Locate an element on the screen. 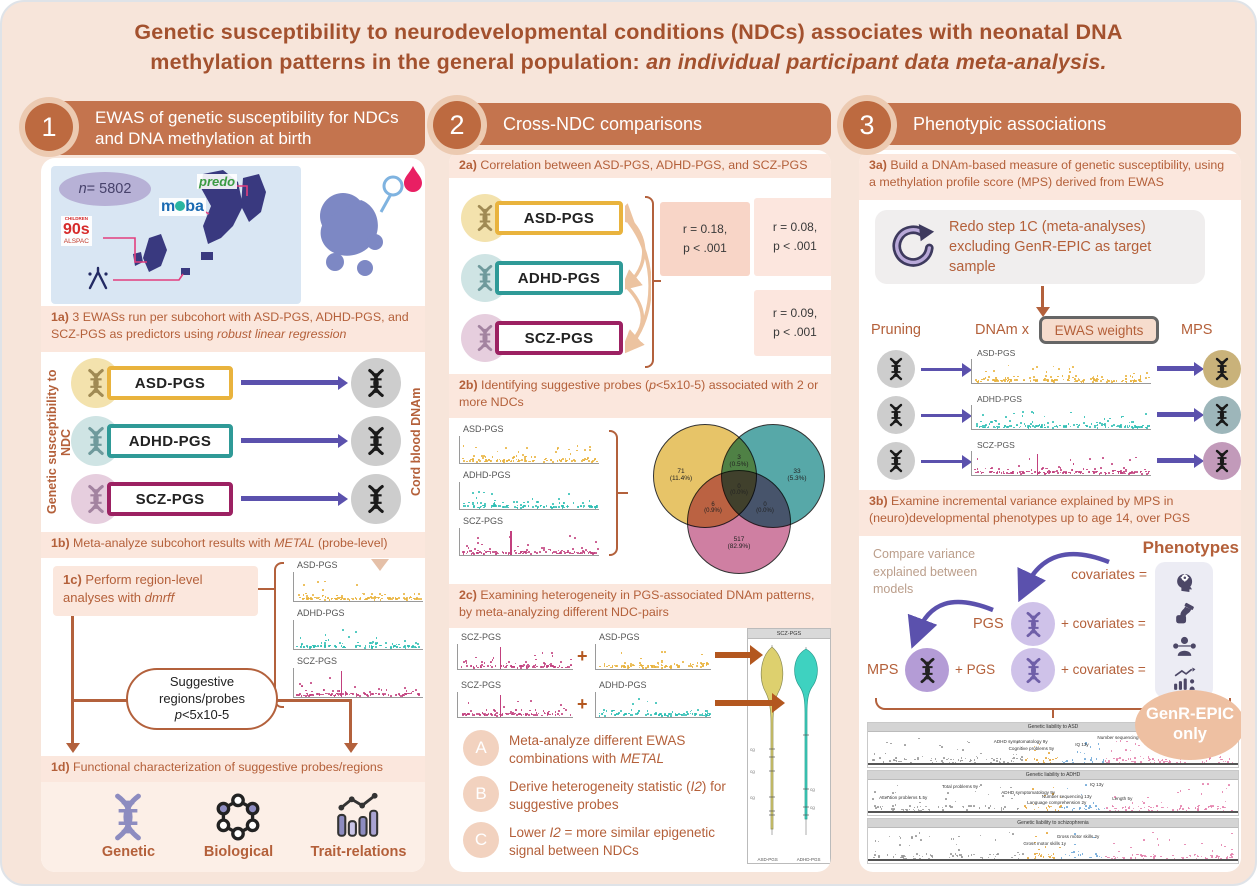 The height and width of the screenshot is (886, 1257). mps-adhd-circle is located at coordinates (1222, 415).